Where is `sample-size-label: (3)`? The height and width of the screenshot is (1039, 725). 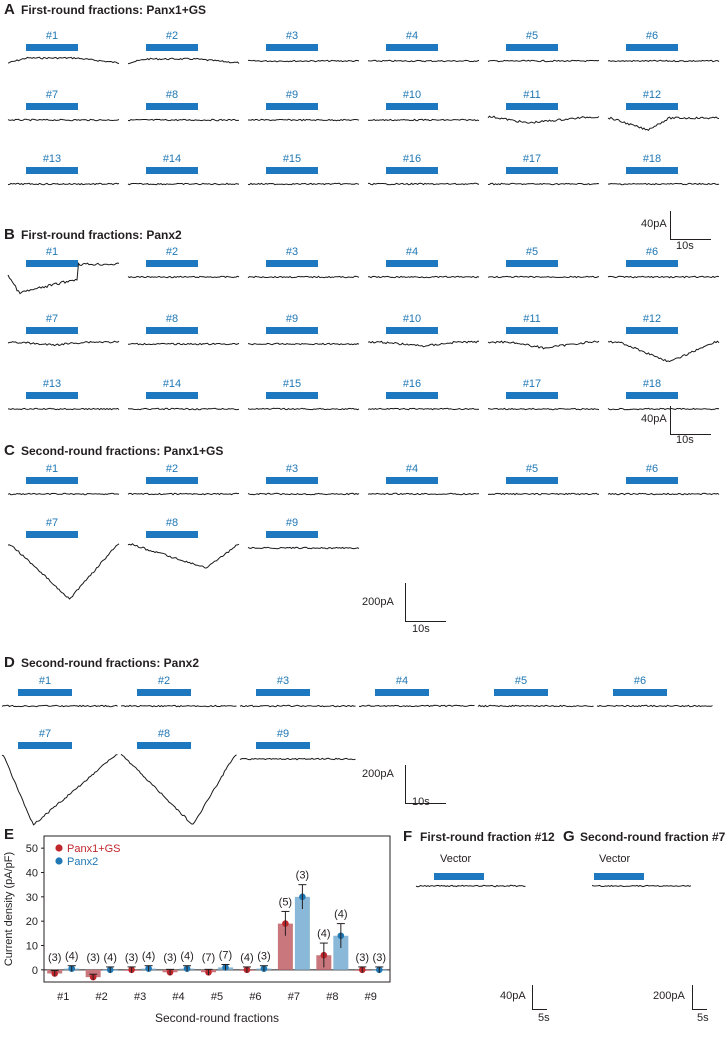 sample-size-label: (3) is located at coordinates (54, 958).